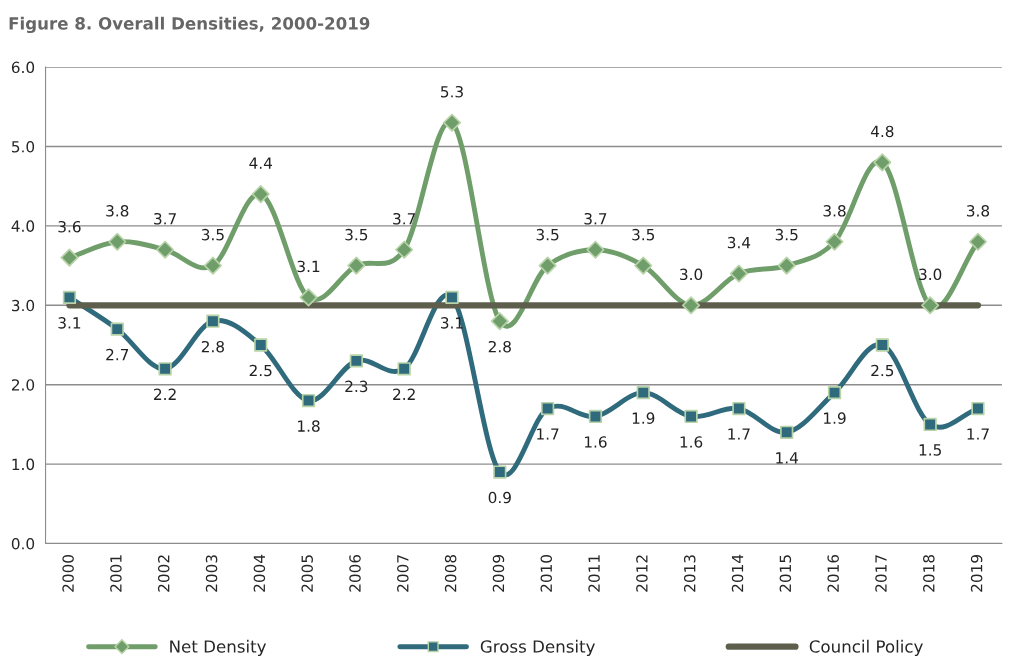 This screenshot has height=671, width=1012. What do you see at coordinates (23, 146) in the screenshot?
I see `y-tick-label: 5.0` at bounding box center [23, 146].